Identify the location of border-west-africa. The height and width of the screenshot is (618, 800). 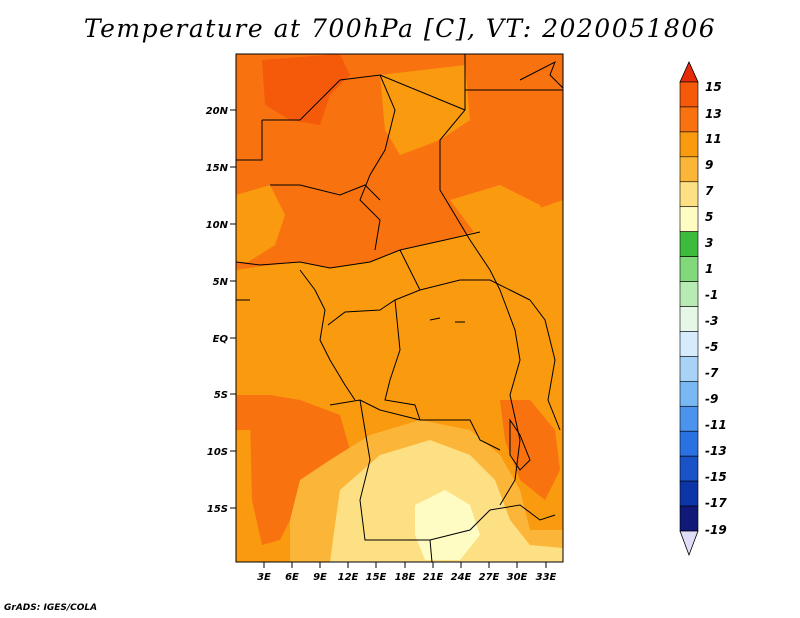
(358, 250).